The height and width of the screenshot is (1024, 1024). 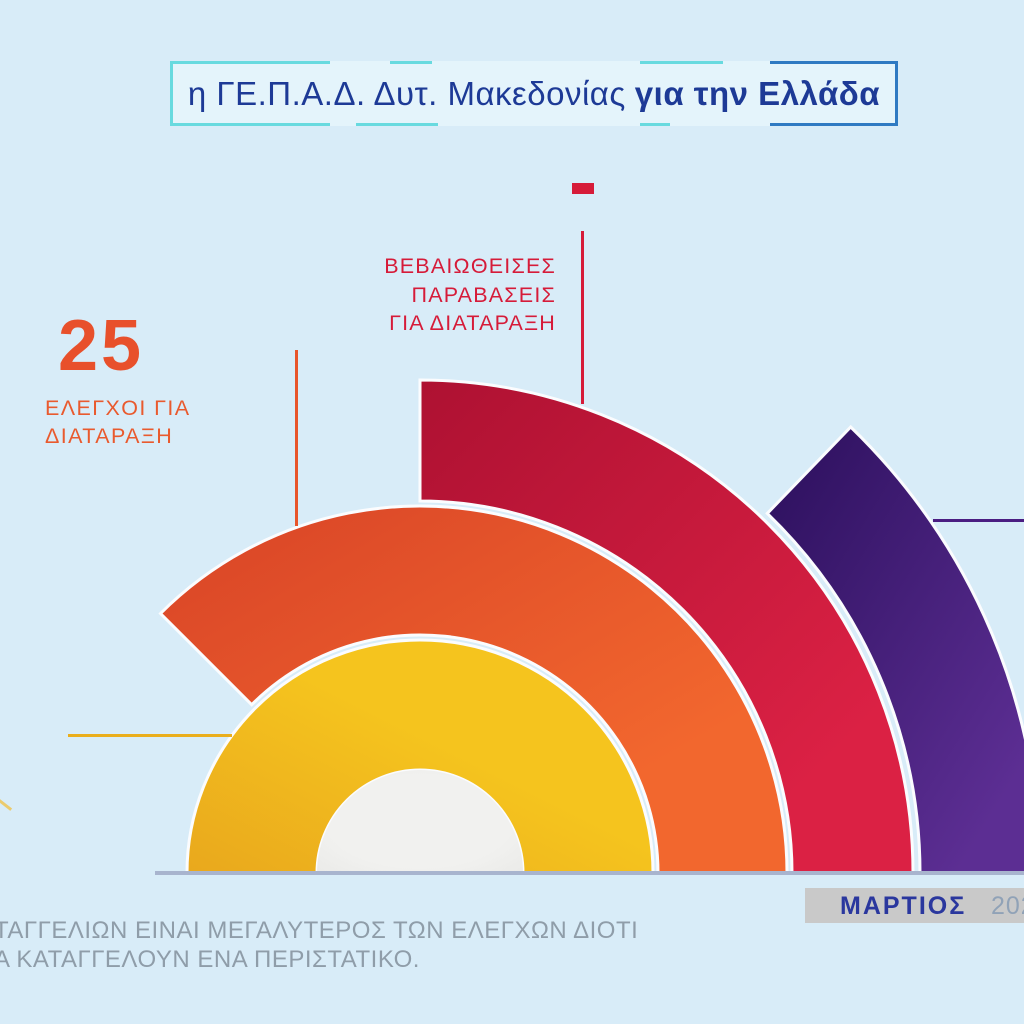 I want to click on violations-label-line2: ΠΑΡΑΒΑΣΕΙΣ, so click(x=483, y=294).